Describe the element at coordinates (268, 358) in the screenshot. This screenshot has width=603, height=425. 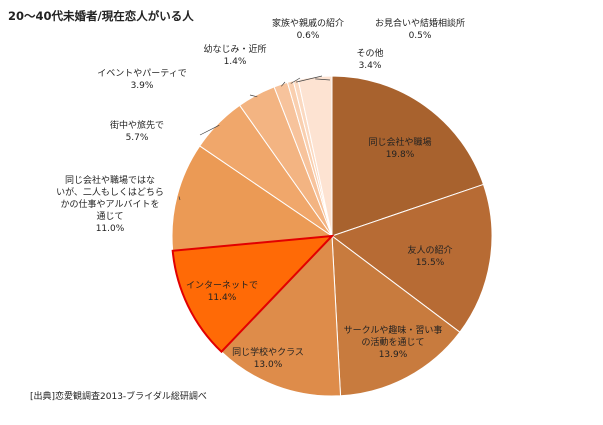
I see `slice-label-4: 同じ学校やクラス 13.0%` at that location.